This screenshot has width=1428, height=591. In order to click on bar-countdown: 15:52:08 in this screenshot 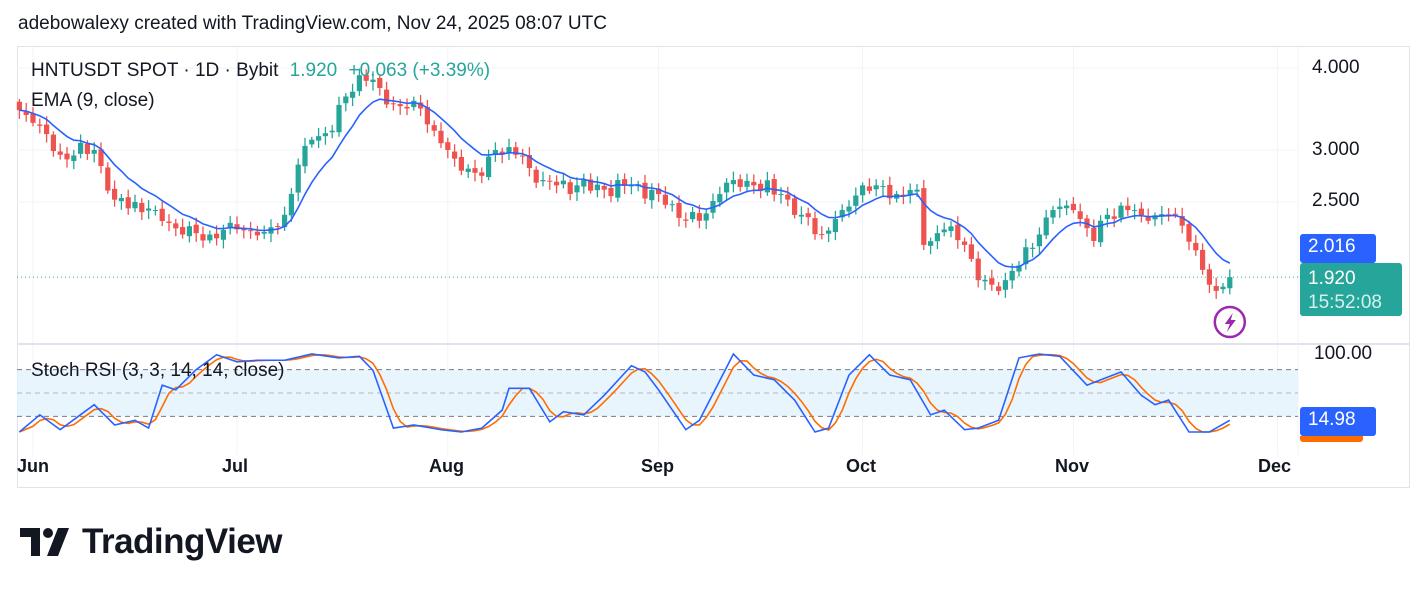, I will do `click(1345, 302)`.